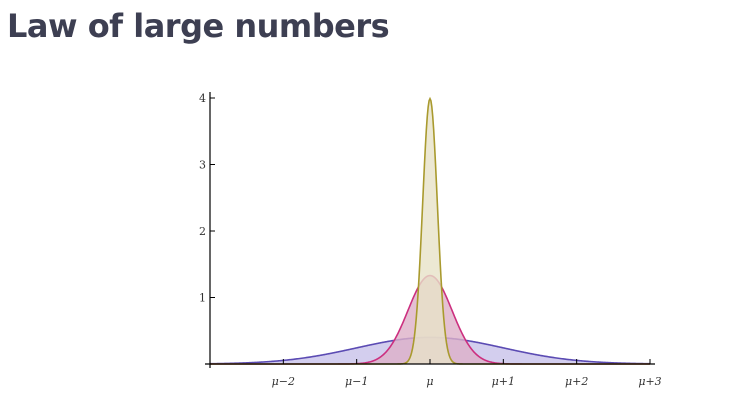 The height and width of the screenshot is (416, 743). I want to click on slide-title: Law of large numbers, so click(198, 26).